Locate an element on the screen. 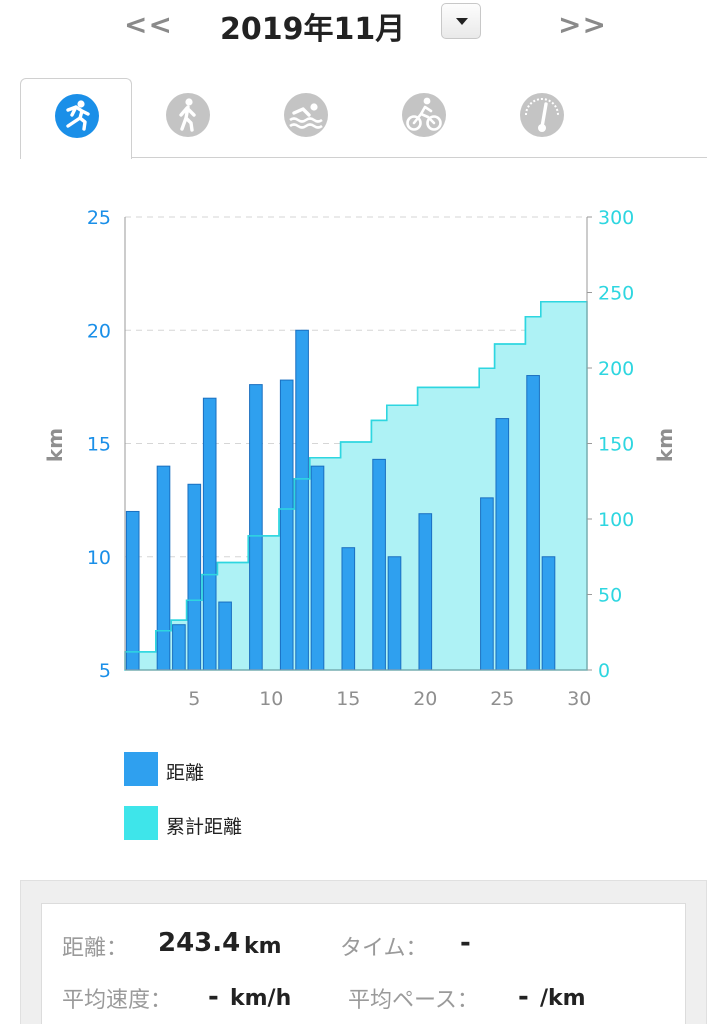 This screenshot has width=727, height=1024. y-tick-left-3: 20 is located at coordinates (99, 331).